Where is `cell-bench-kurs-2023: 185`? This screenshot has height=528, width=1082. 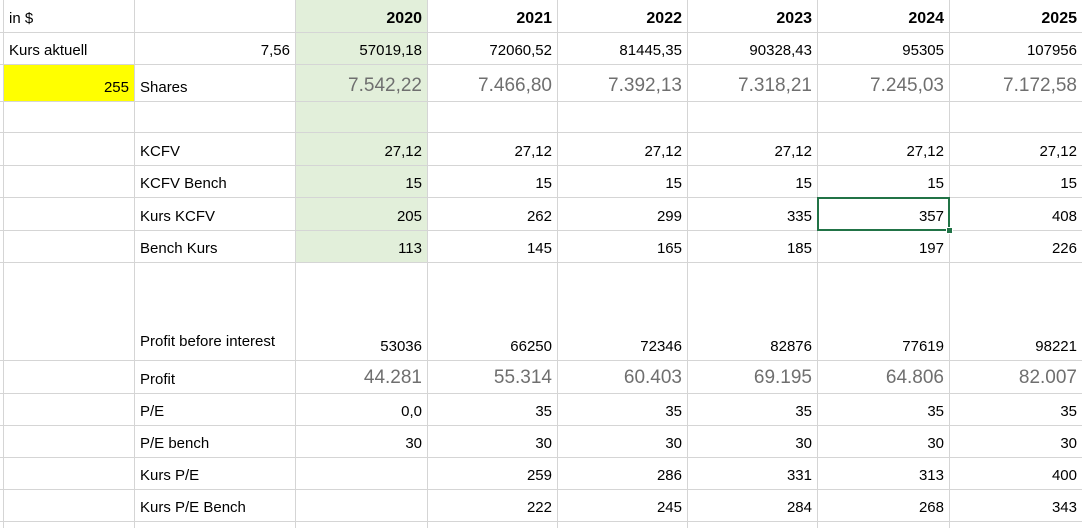 cell-bench-kurs-2023: 185 is located at coordinates (753, 247).